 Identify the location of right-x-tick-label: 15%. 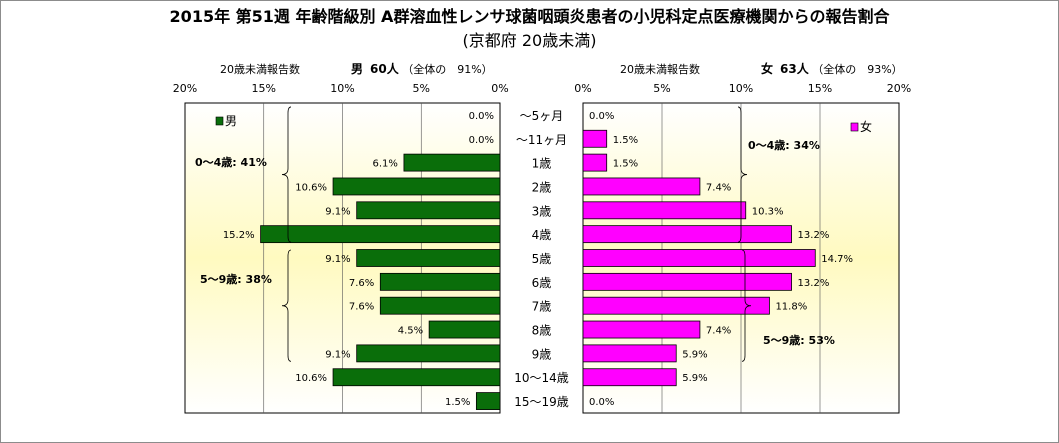
(820, 88).